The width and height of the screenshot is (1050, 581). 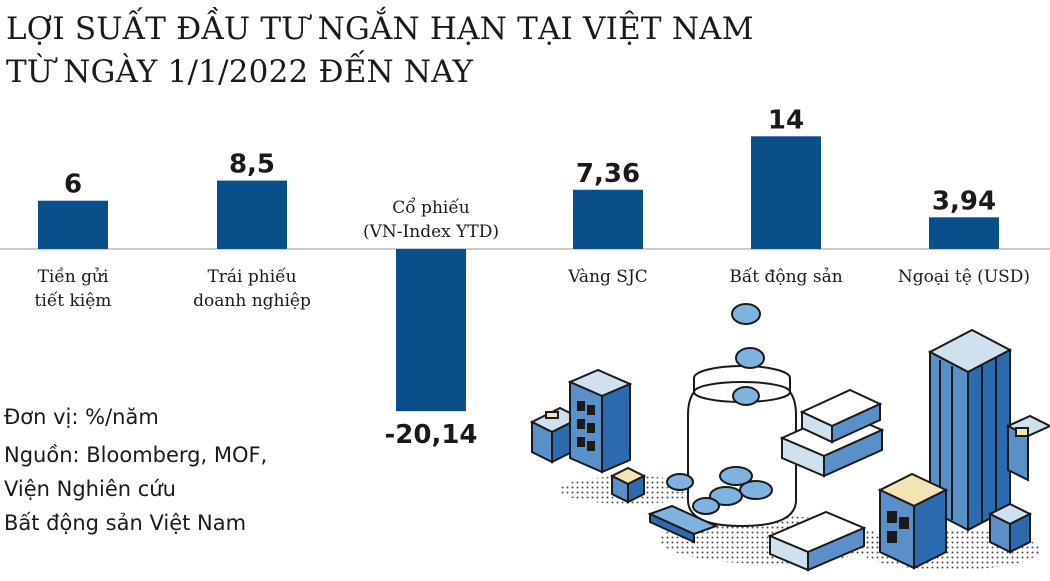 What do you see at coordinates (964, 201) in the screenshot?
I see `data-label-5: 3,94` at bounding box center [964, 201].